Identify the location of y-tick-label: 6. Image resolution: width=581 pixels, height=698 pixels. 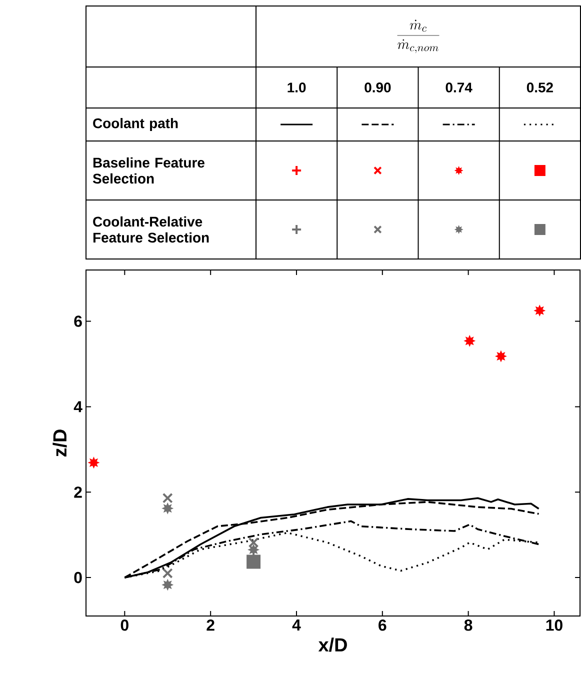
(78, 321).